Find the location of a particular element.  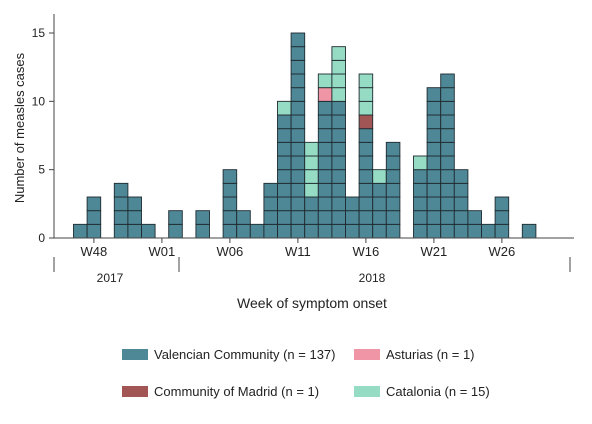

legend-label: Asturias (n = 1) is located at coordinates (430, 354).